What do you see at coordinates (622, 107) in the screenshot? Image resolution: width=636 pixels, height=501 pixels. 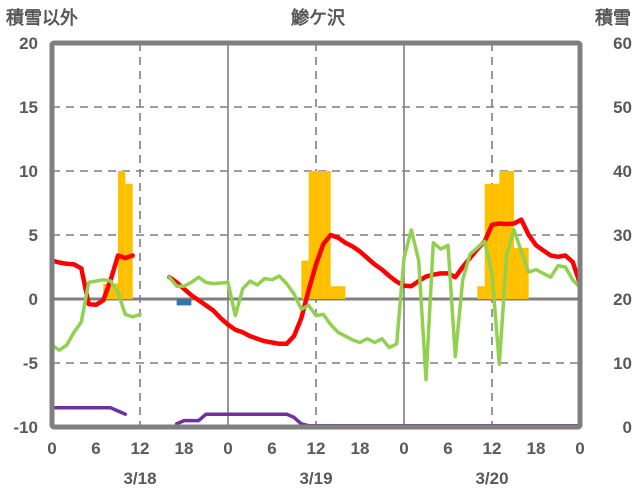 I see `right-axis-tick-label: 50` at bounding box center [622, 107].